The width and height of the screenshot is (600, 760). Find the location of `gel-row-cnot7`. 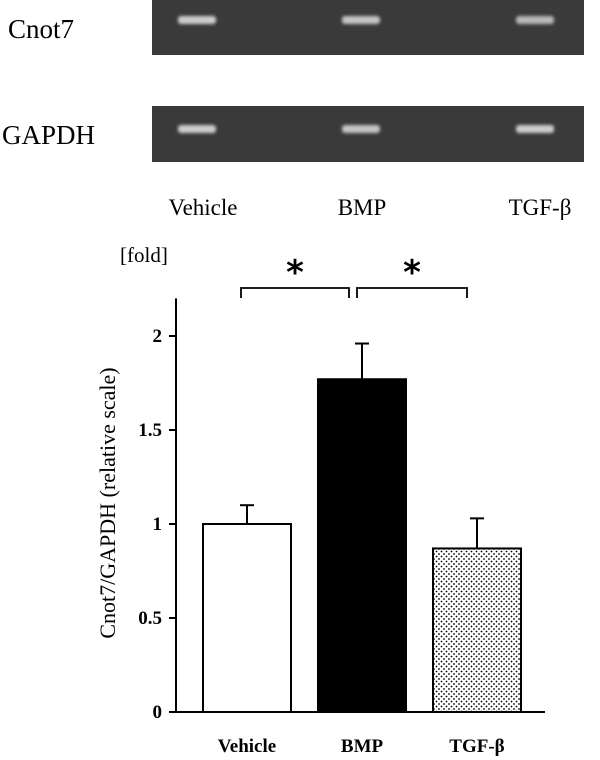

gel-row-cnot7 is located at coordinates (368, 27).